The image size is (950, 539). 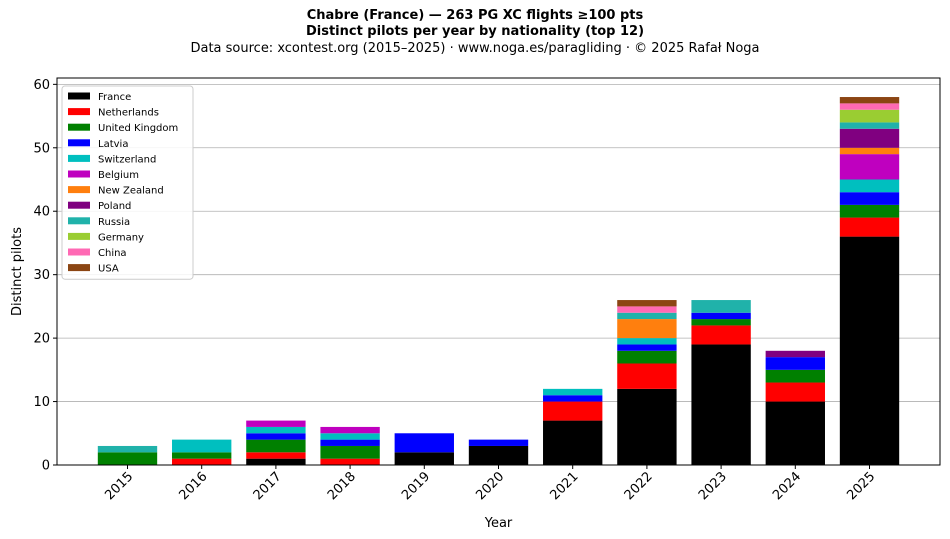 What do you see at coordinates (41, 212) in the screenshot?
I see `y-tick-label: 40` at bounding box center [41, 212].